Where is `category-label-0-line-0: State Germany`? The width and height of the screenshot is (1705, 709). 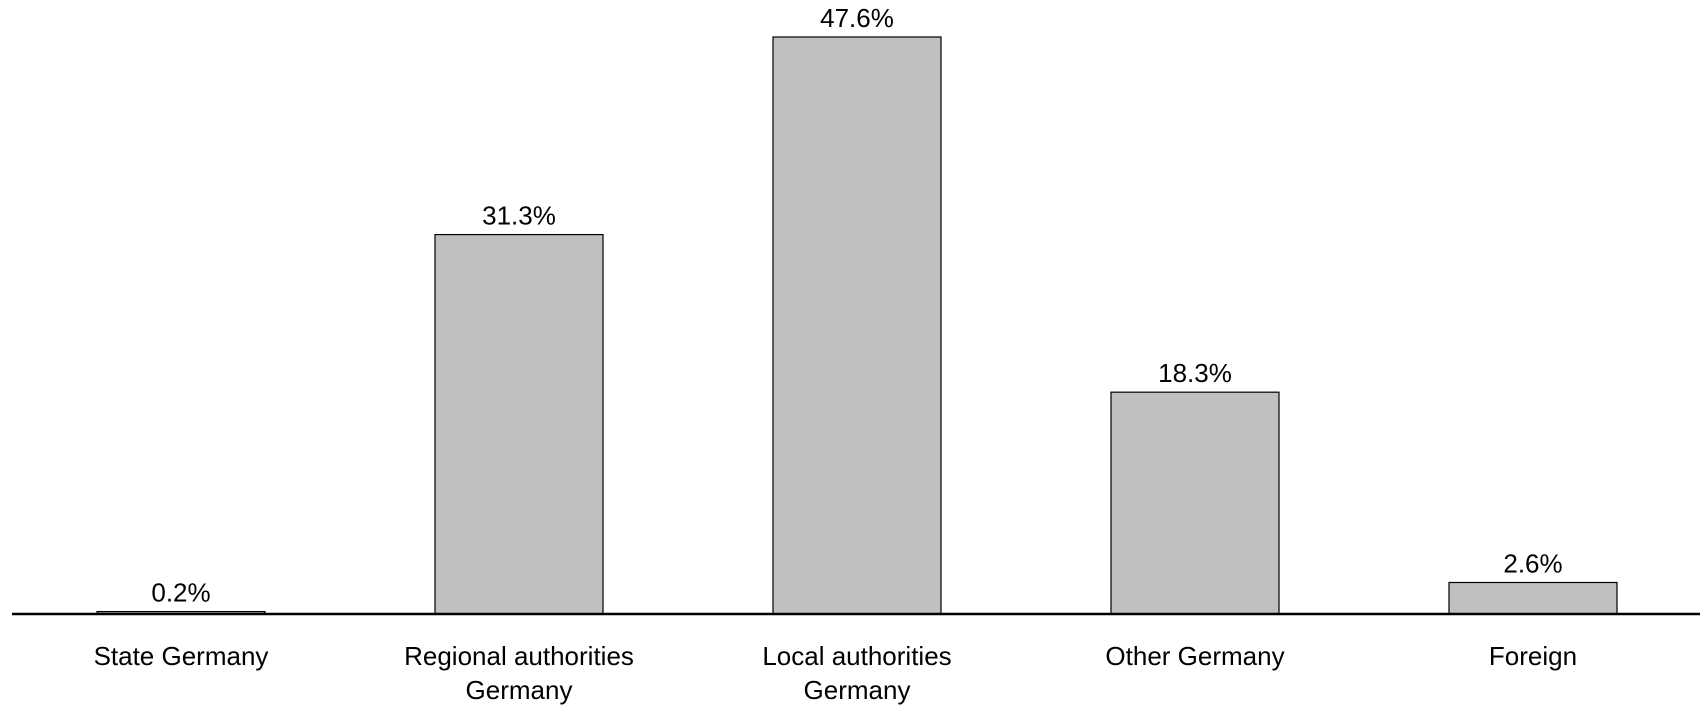
category-label-0-line-0: State Germany is located at coordinates (181, 656).